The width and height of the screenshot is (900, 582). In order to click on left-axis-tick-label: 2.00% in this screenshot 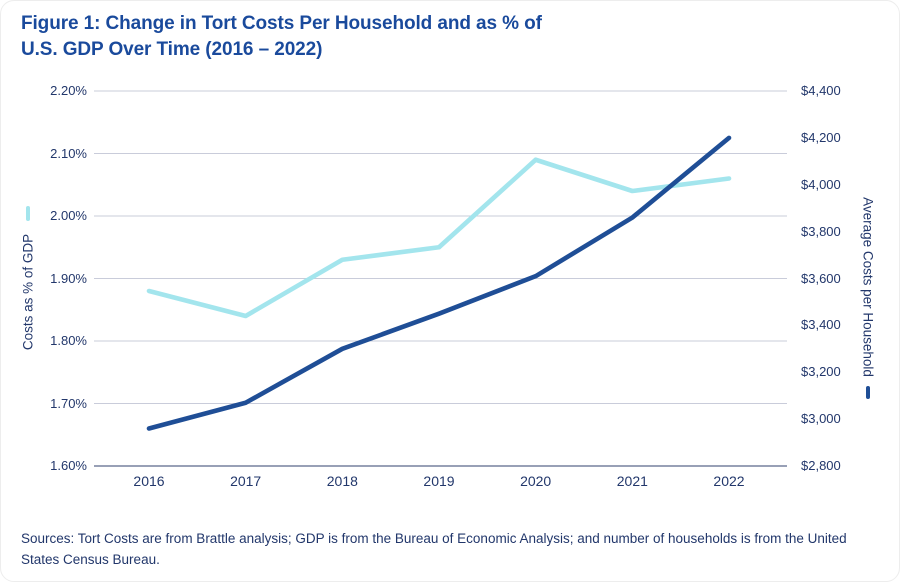, I will do `click(68, 215)`.